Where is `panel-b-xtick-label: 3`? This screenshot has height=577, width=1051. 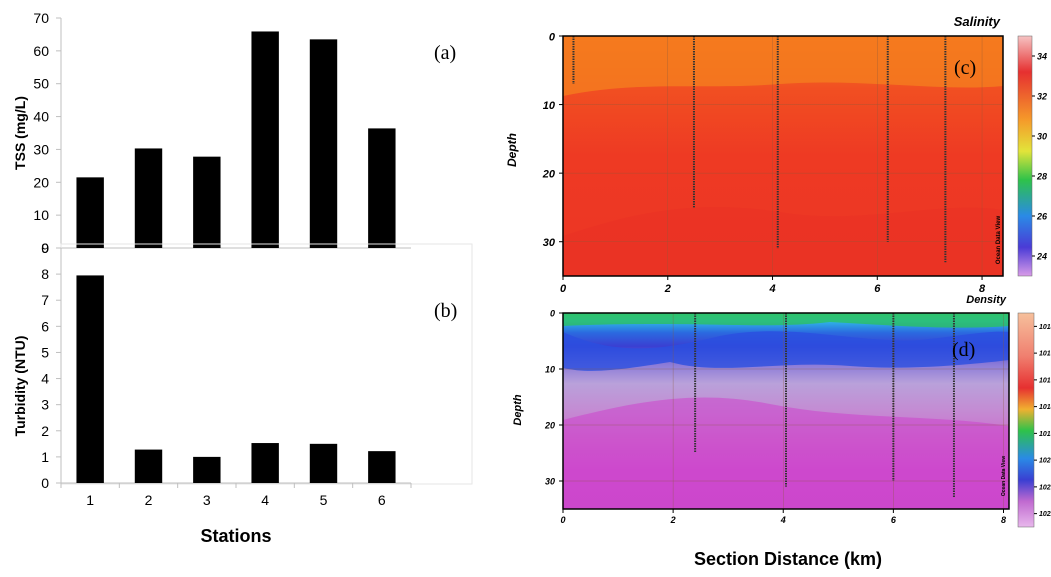
panel-b-xtick-label: 3 is located at coordinates (207, 500).